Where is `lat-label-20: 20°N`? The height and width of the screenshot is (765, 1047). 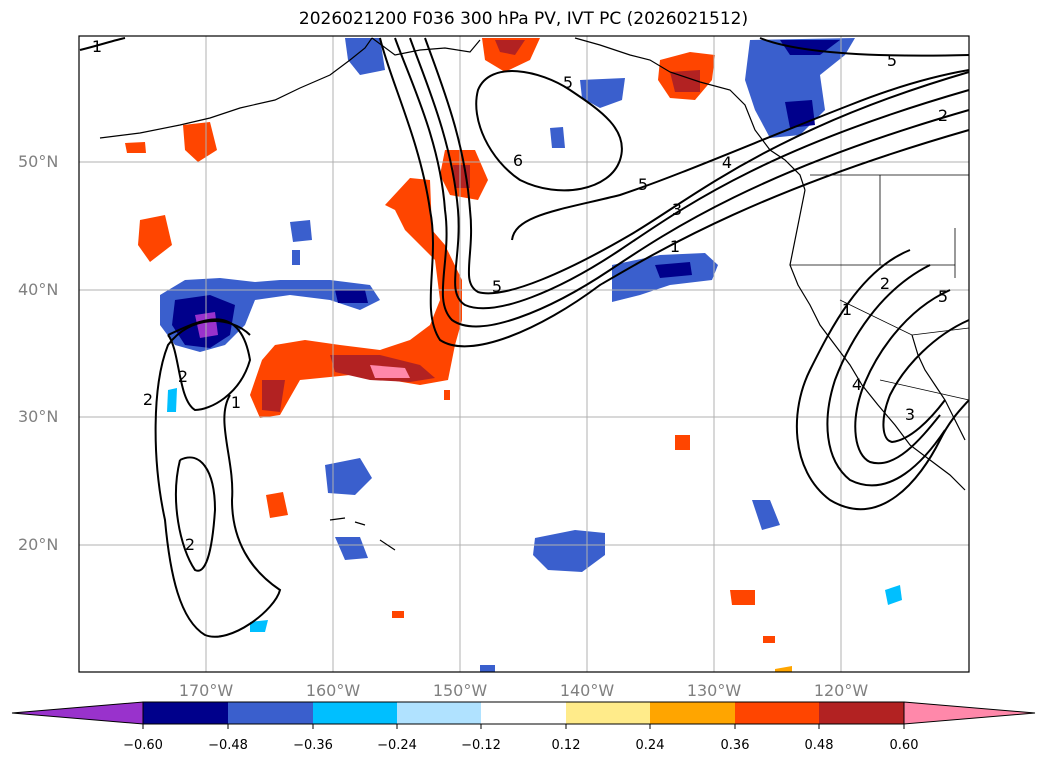
lat-label-20: 20°N is located at coordinates (38, 544).